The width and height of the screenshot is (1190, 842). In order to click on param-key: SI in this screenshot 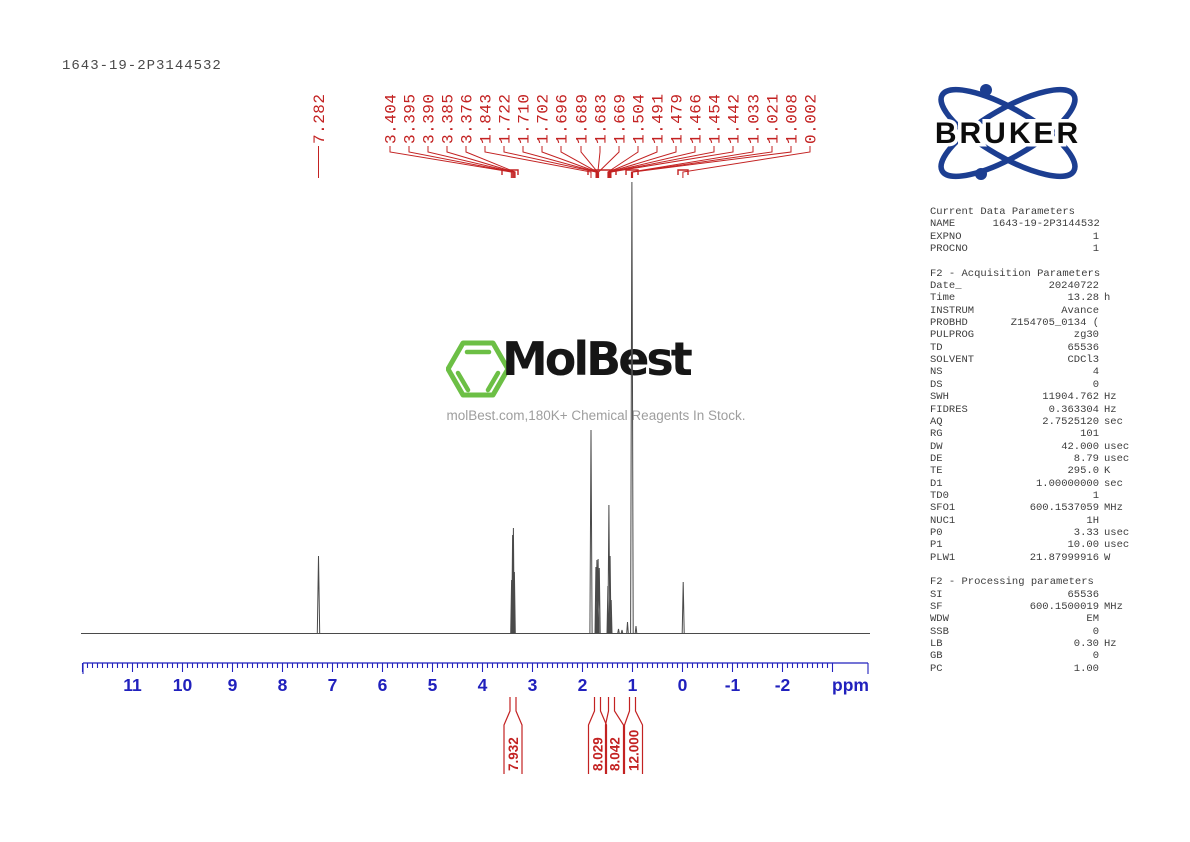, I will do `click(936, 594)`.